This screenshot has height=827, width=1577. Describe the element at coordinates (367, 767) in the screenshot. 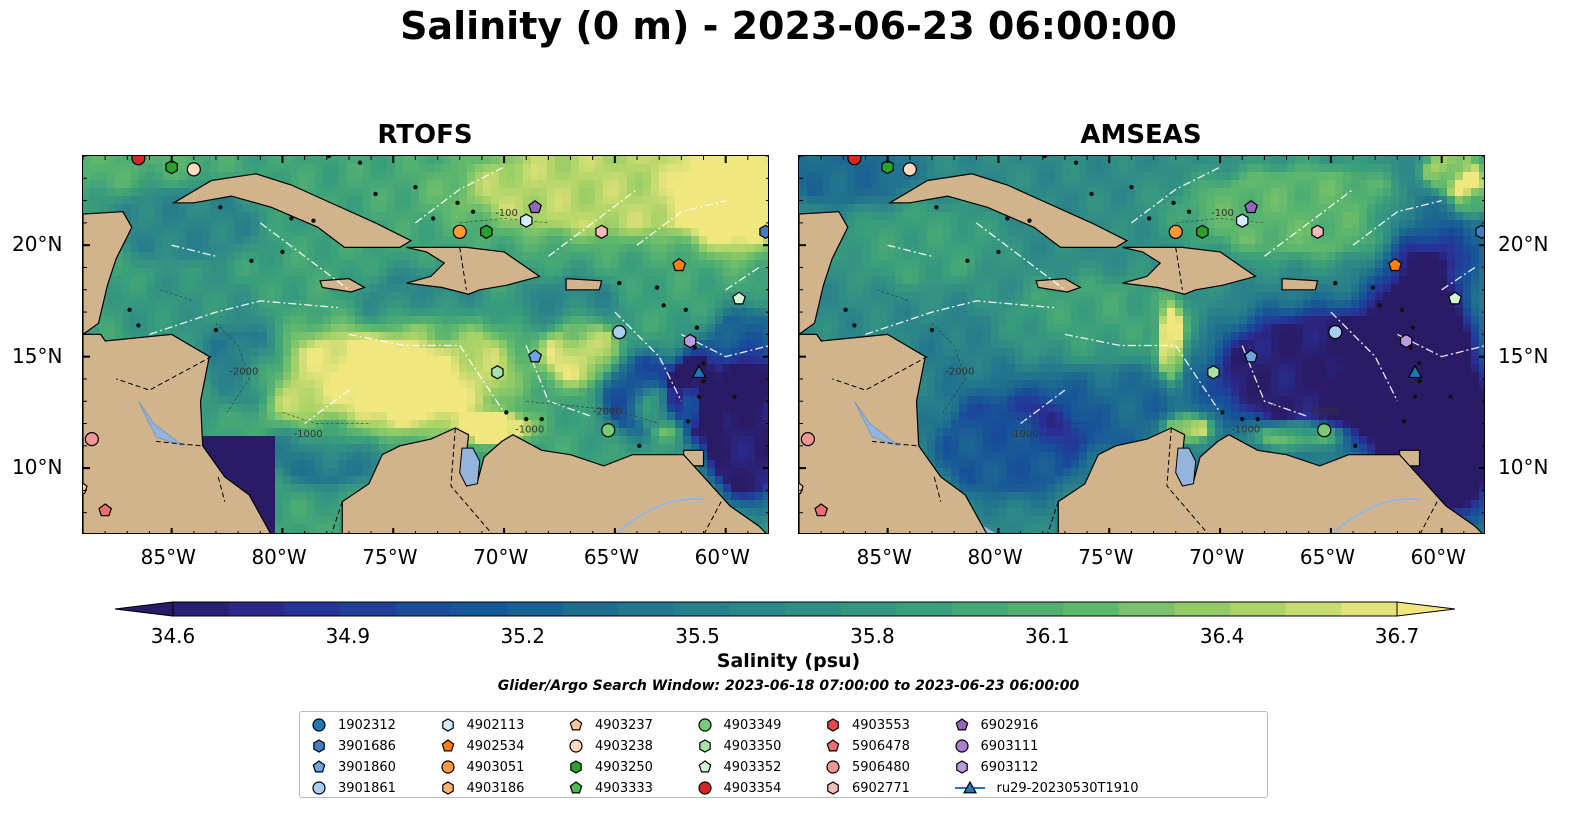

I see `legend-label: 3901860` at that location.